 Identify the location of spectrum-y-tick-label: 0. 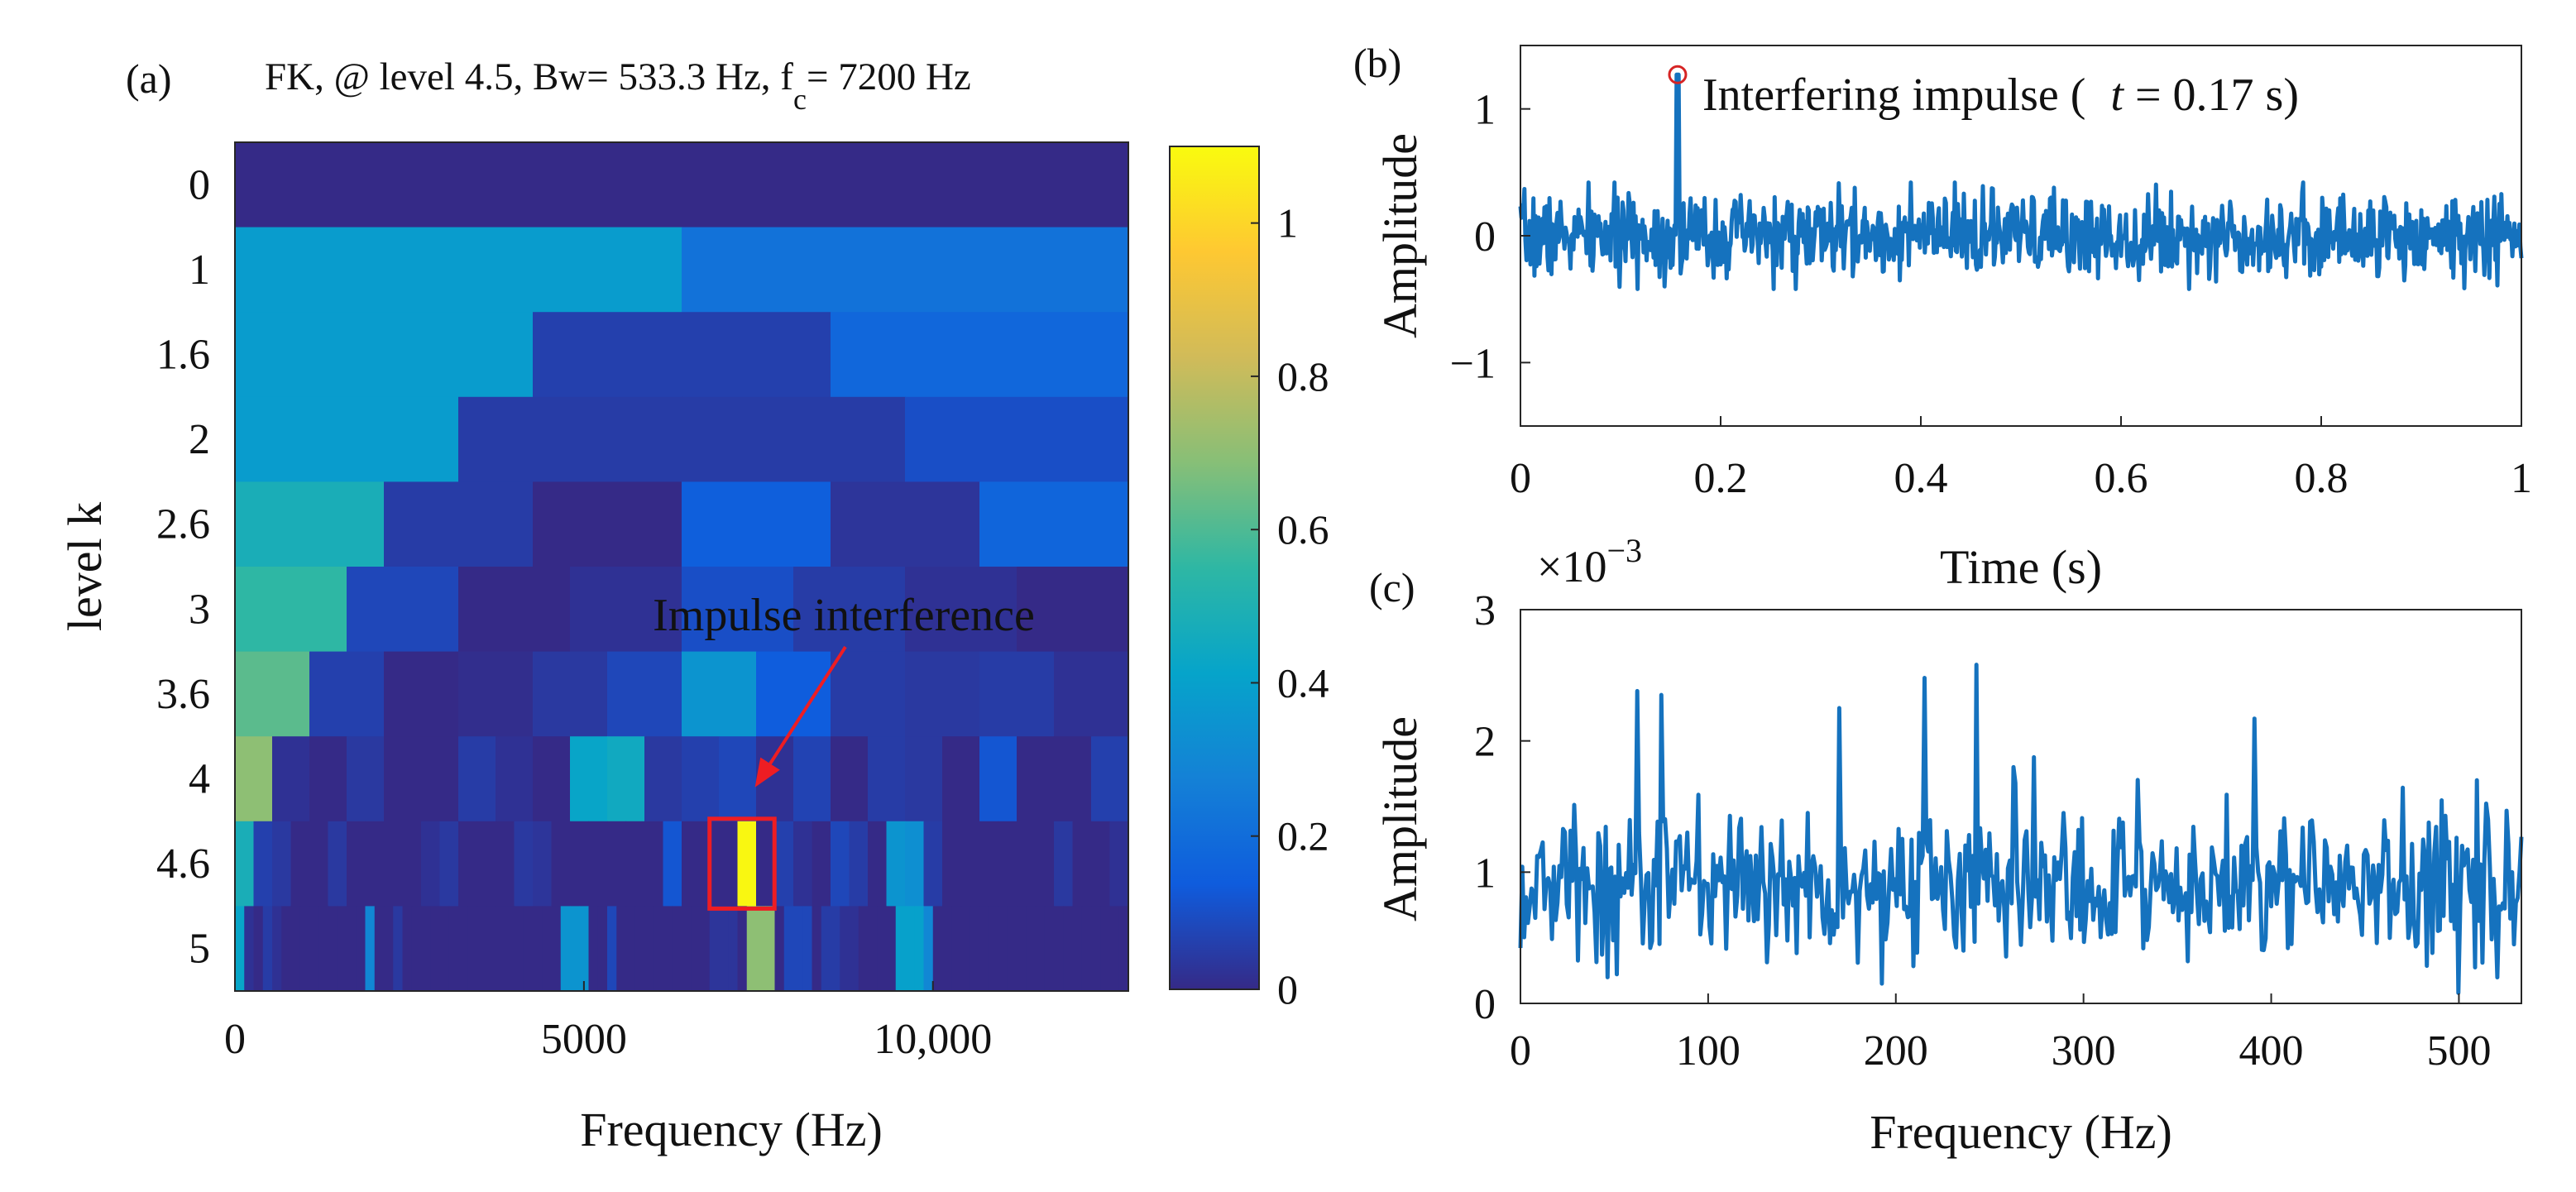
(1485, 1004).